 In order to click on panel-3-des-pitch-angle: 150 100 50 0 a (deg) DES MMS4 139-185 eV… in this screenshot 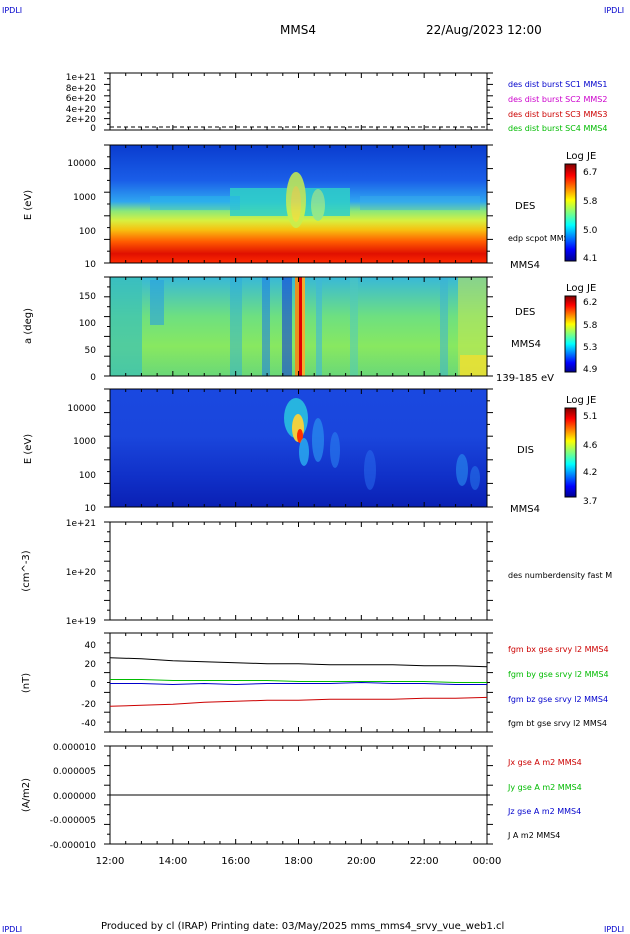, I will do `click(310, 330)`.